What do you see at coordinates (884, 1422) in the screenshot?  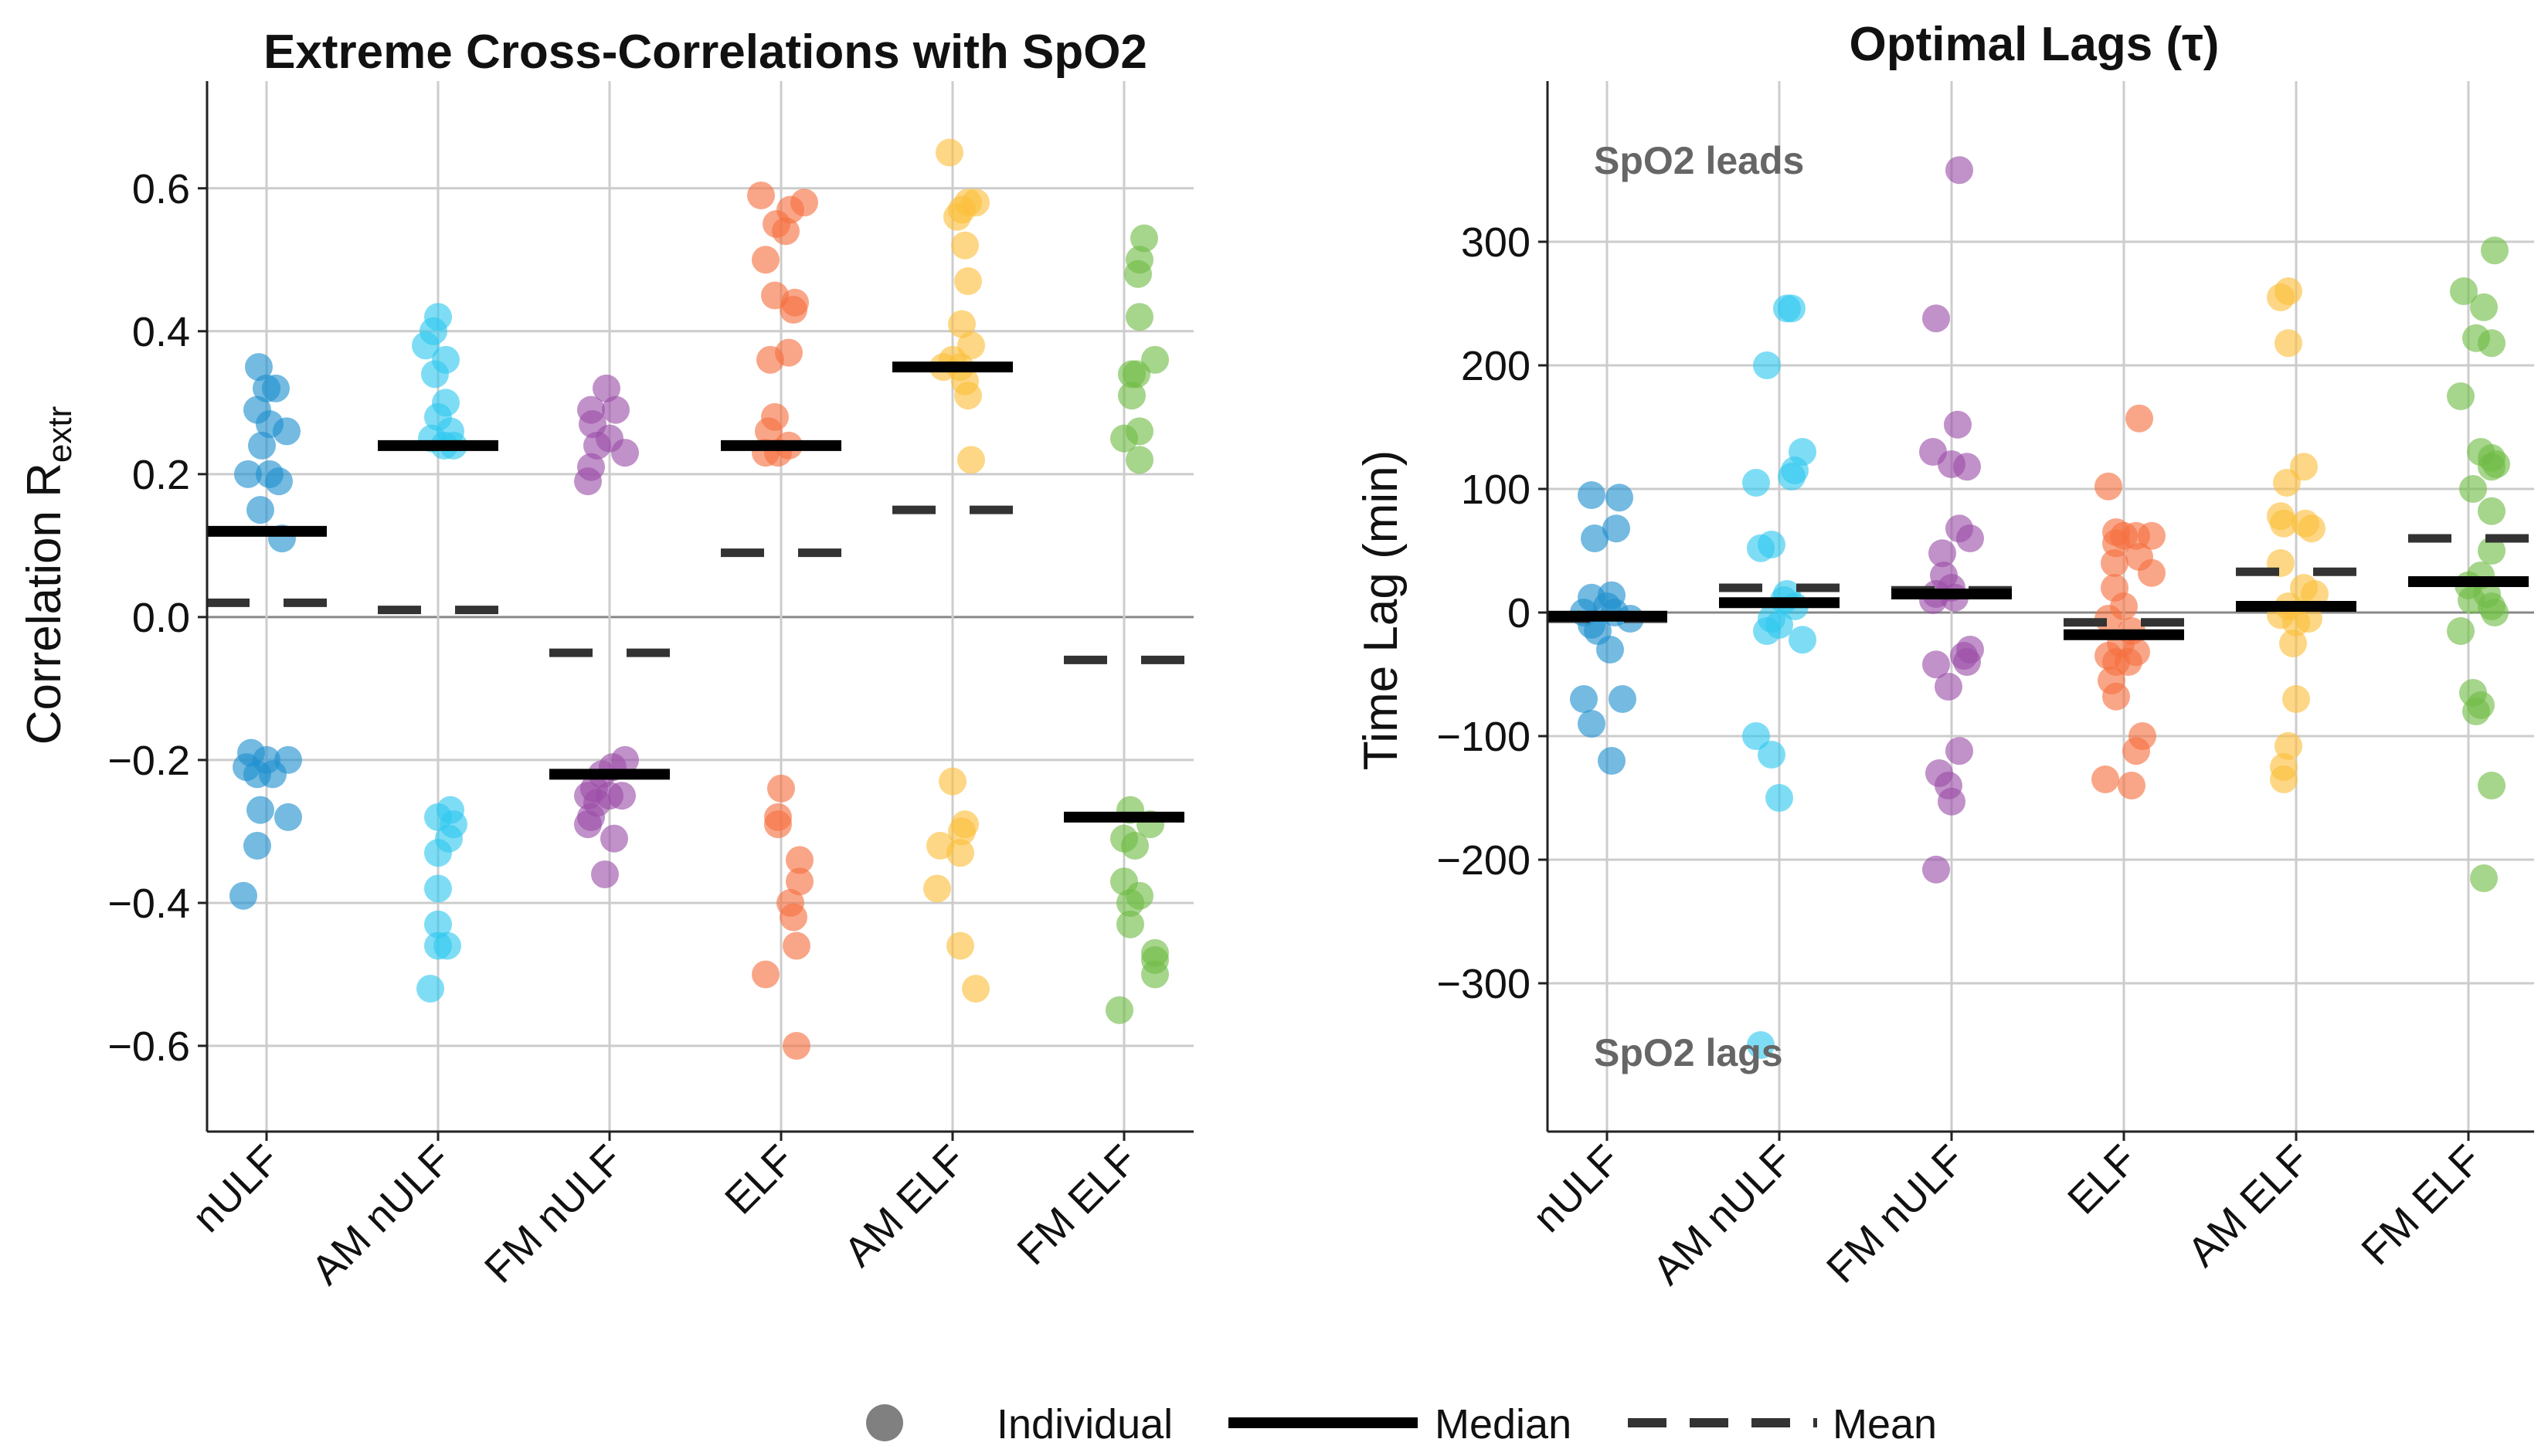 I see `legend-individual-marker` at bounding box center [884, 1422].